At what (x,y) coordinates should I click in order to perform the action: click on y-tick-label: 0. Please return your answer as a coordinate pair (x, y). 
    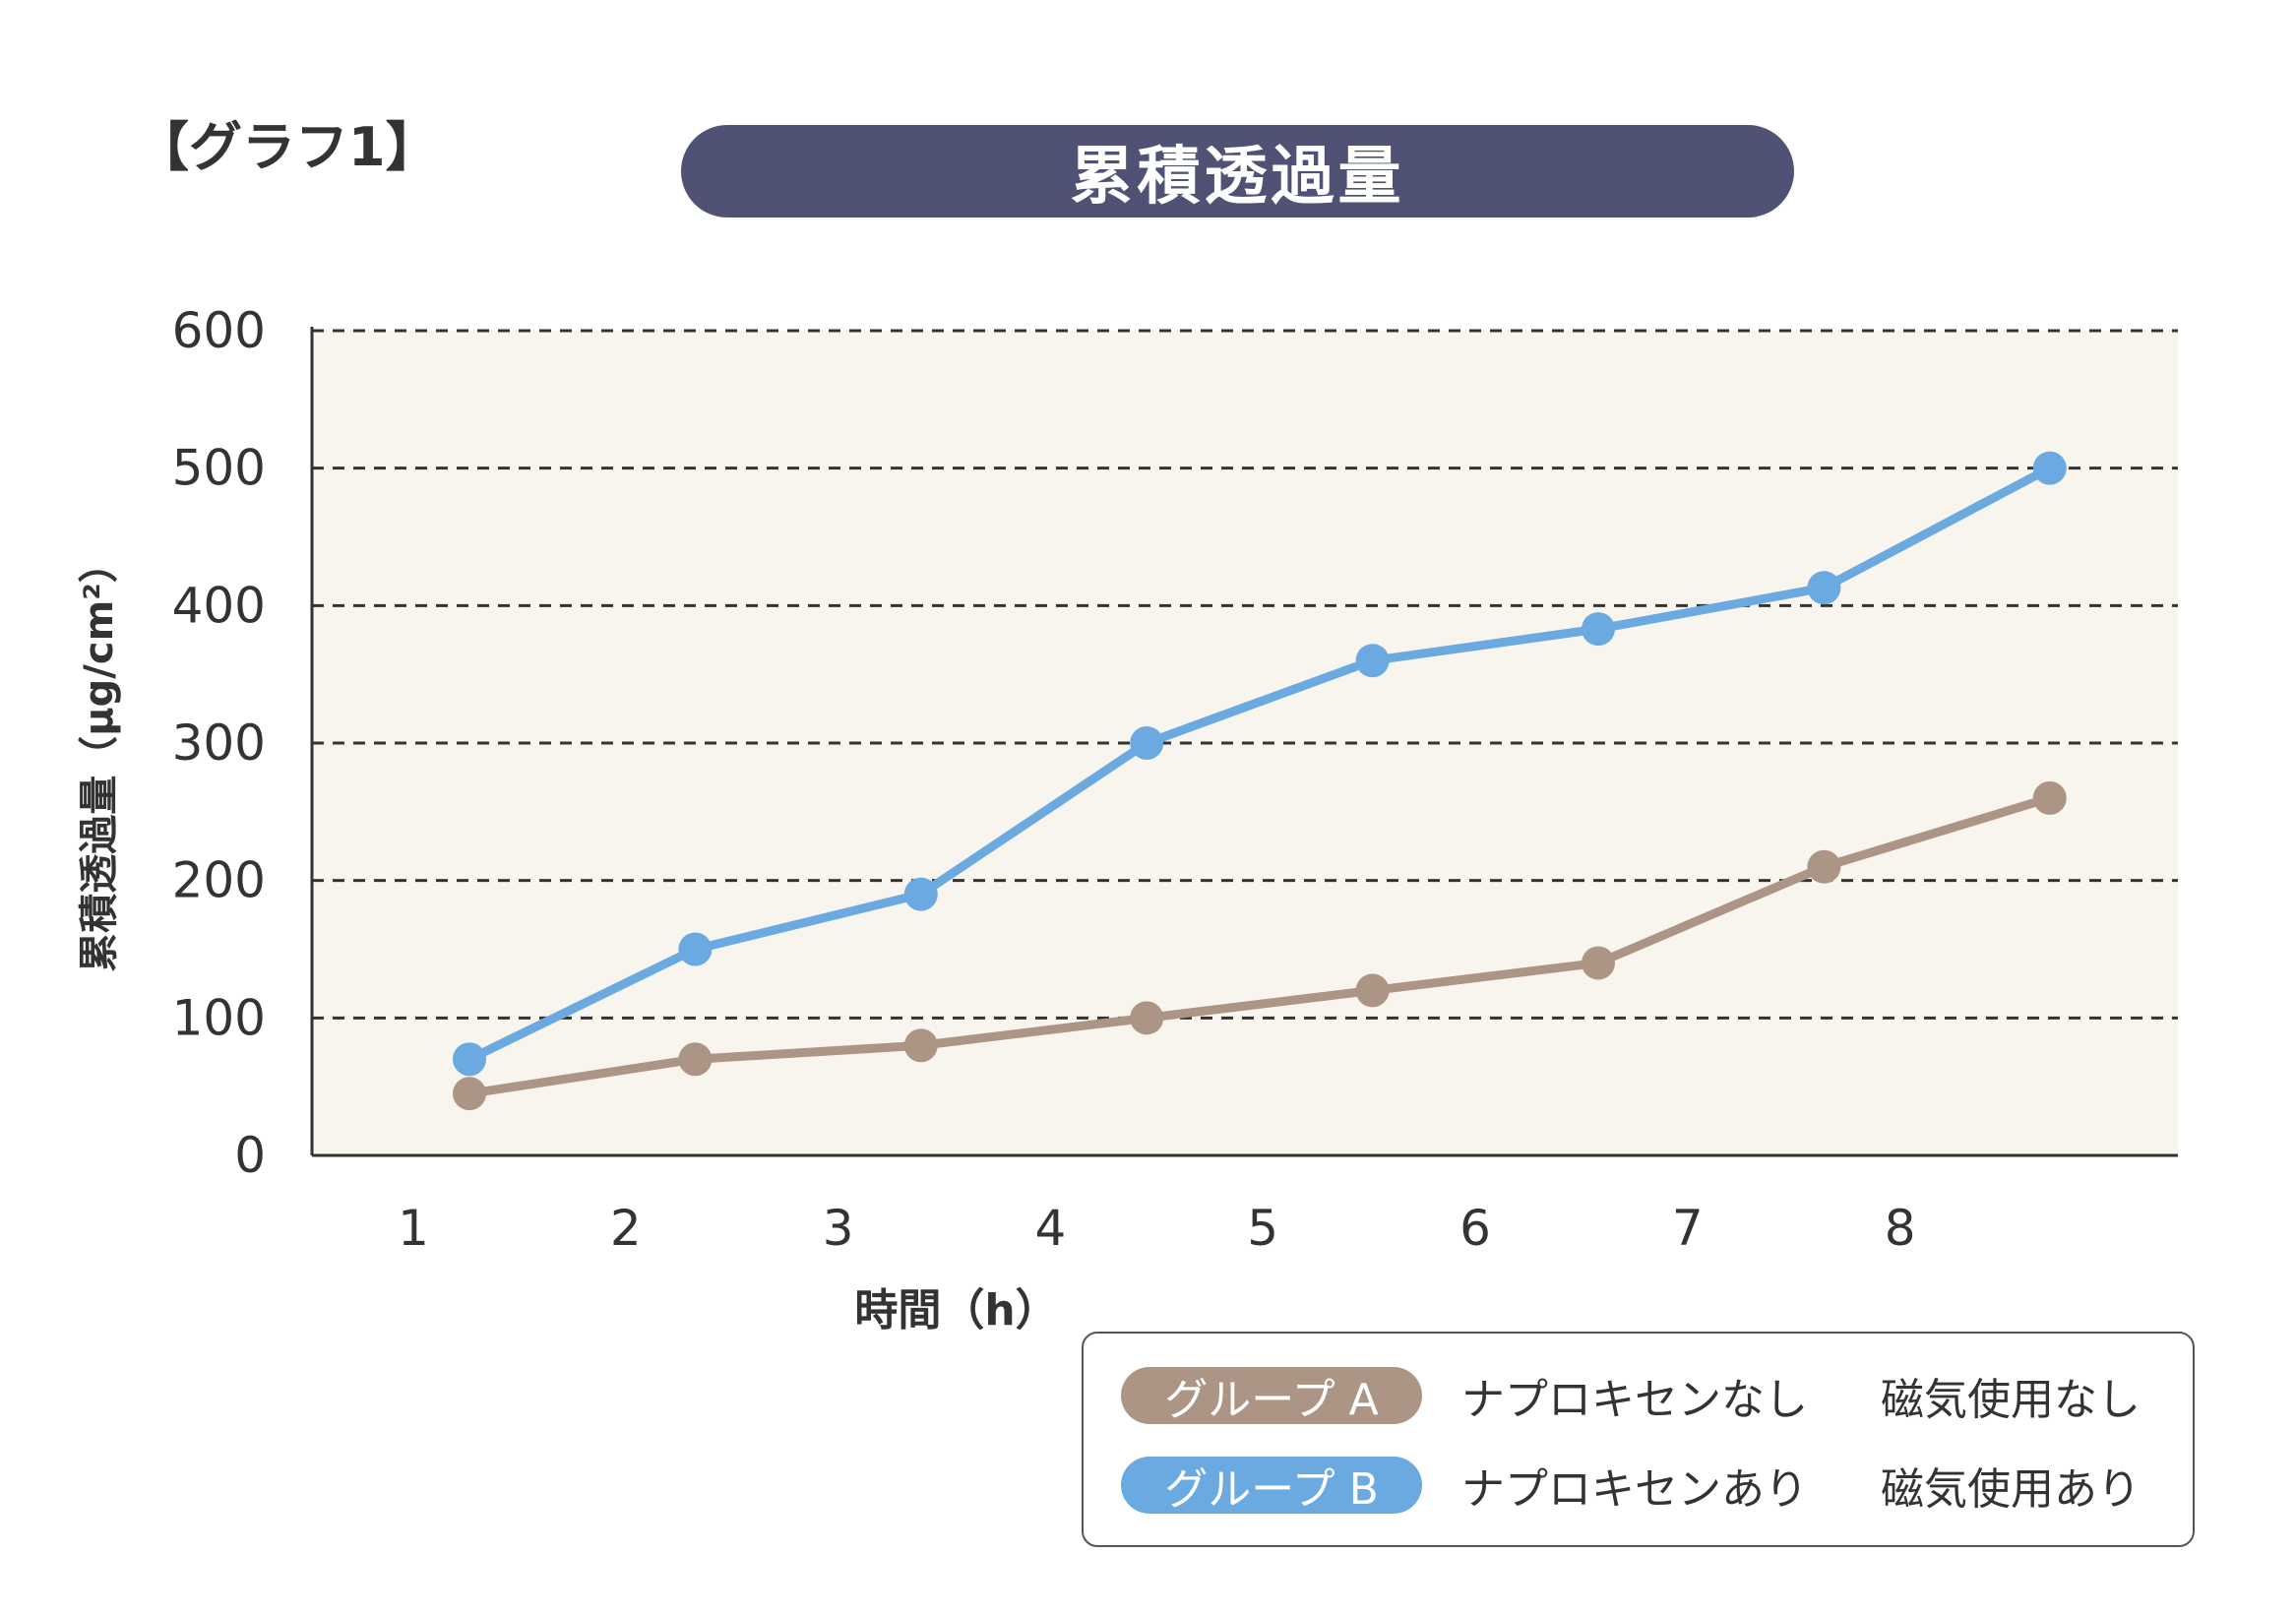
    Looking at the image, I should click on (250, 1155).